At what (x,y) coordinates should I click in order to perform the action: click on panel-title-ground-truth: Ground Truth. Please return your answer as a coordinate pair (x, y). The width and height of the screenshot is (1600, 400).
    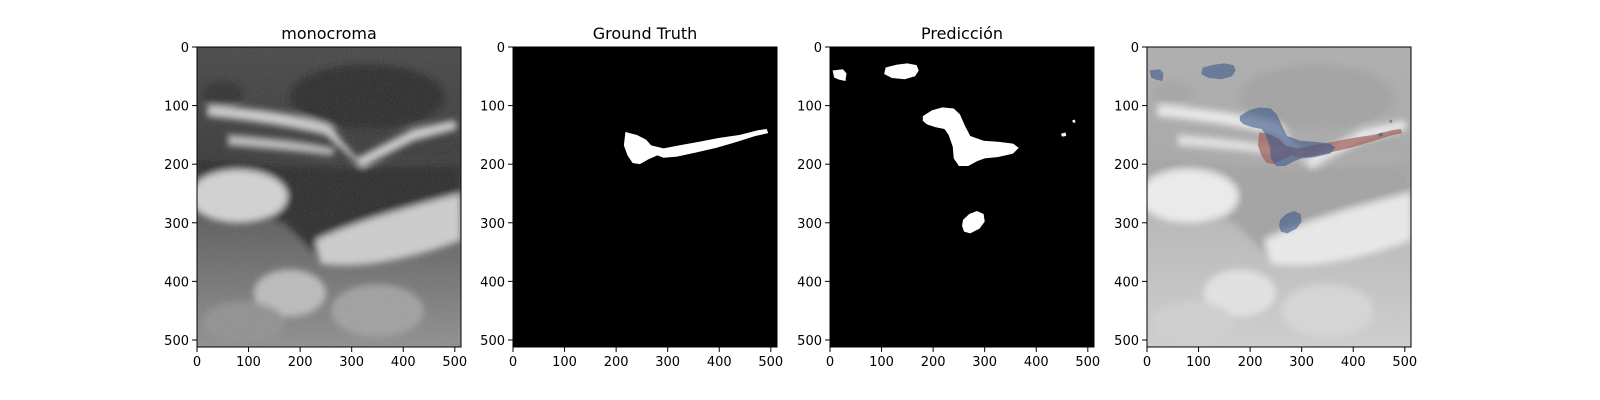
    Looking at the image, I should click on (645, 33).